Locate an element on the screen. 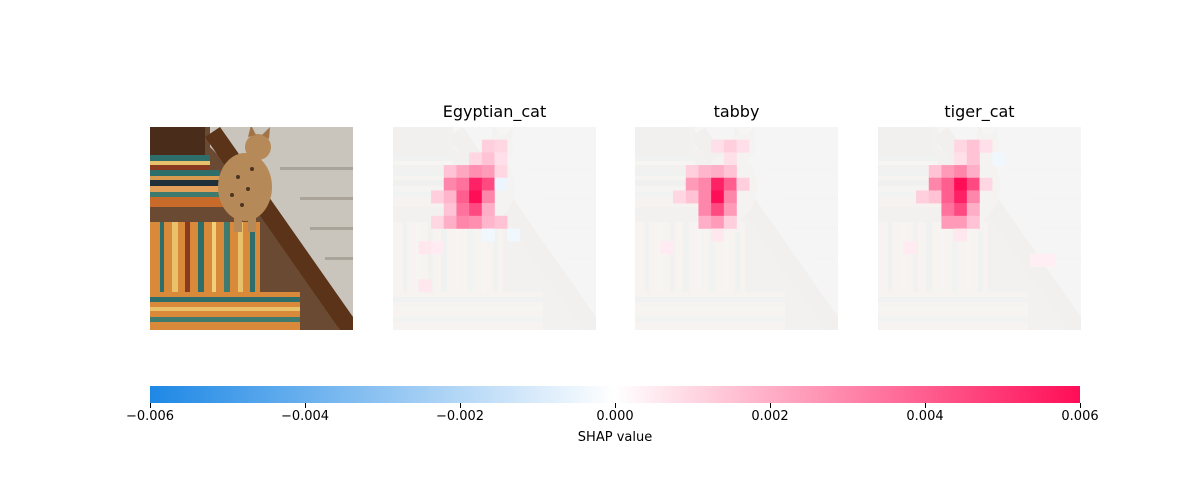 The image size is (1200, 500). colorbar-tick-label: −0.006 is located at coordinates (150, 416).